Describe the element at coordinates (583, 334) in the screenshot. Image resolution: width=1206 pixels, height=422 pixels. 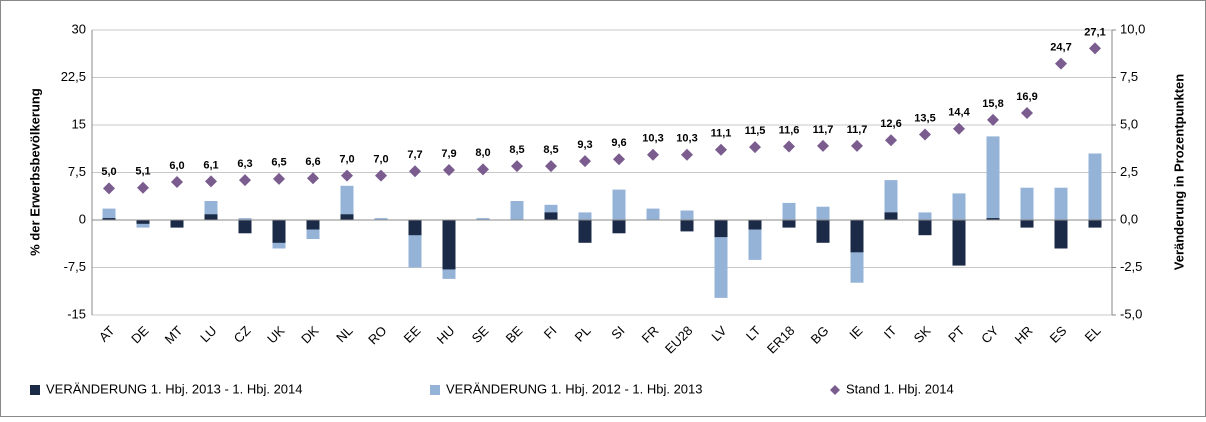
I see `x-tick-label: PL` at that location.